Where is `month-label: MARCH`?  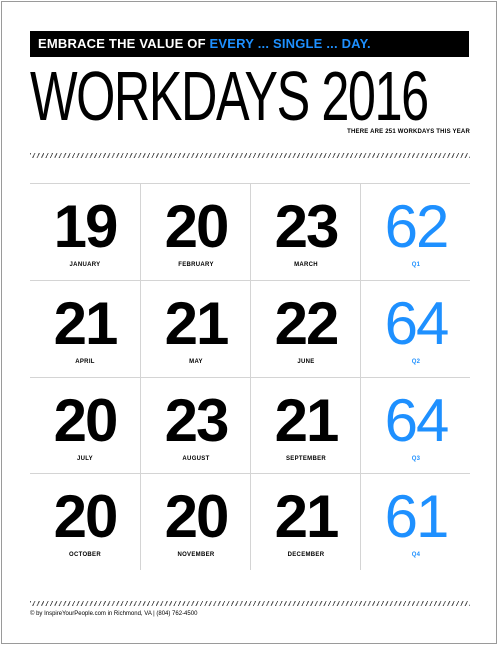 month-label: MARCH is located at coordinates (306, 265).